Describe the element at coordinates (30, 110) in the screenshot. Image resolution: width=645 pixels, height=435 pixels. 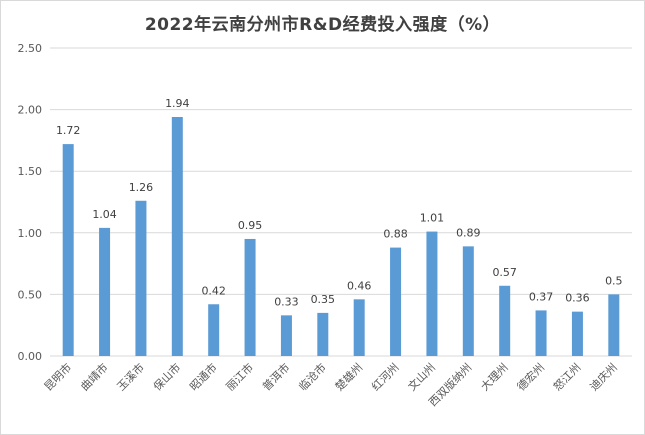
I see `y-tick-label: 2.00` at that location.